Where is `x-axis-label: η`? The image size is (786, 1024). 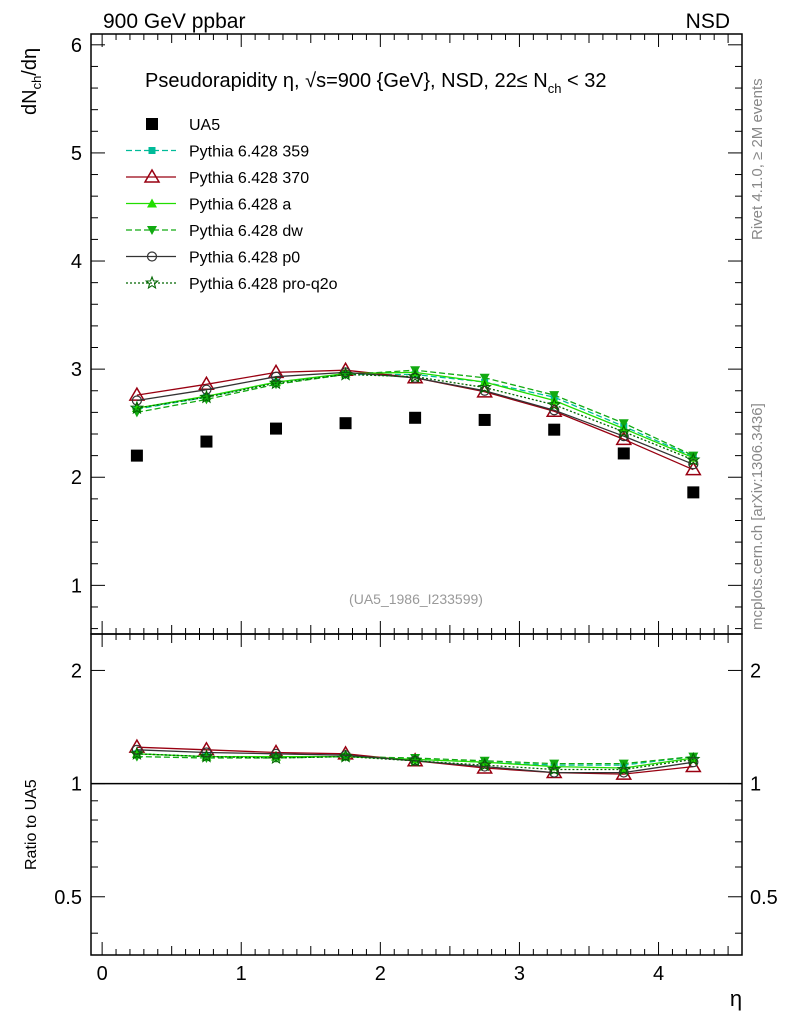 x-axis-label: η is located at coordinates (736, 998).